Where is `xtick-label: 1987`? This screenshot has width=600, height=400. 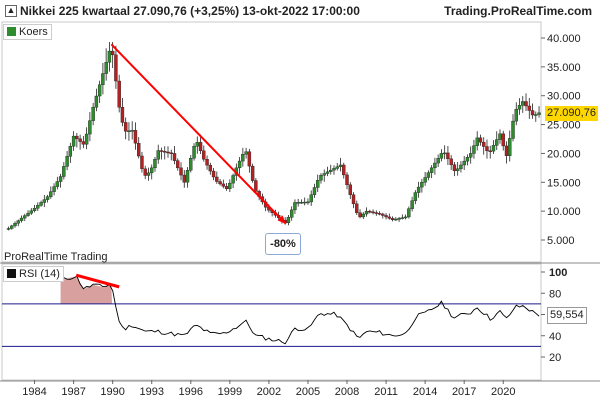
xtick-label: 1987 is located at coordinates (73, 392).